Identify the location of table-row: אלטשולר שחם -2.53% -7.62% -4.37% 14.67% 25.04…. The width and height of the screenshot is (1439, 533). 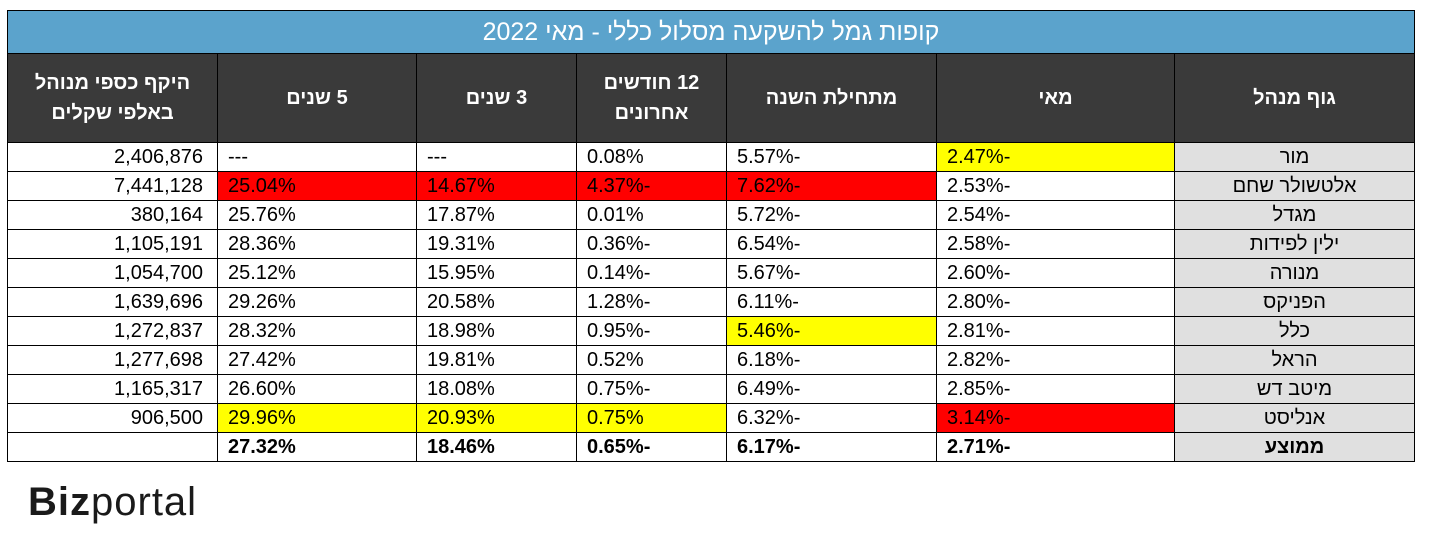
(711, 186).